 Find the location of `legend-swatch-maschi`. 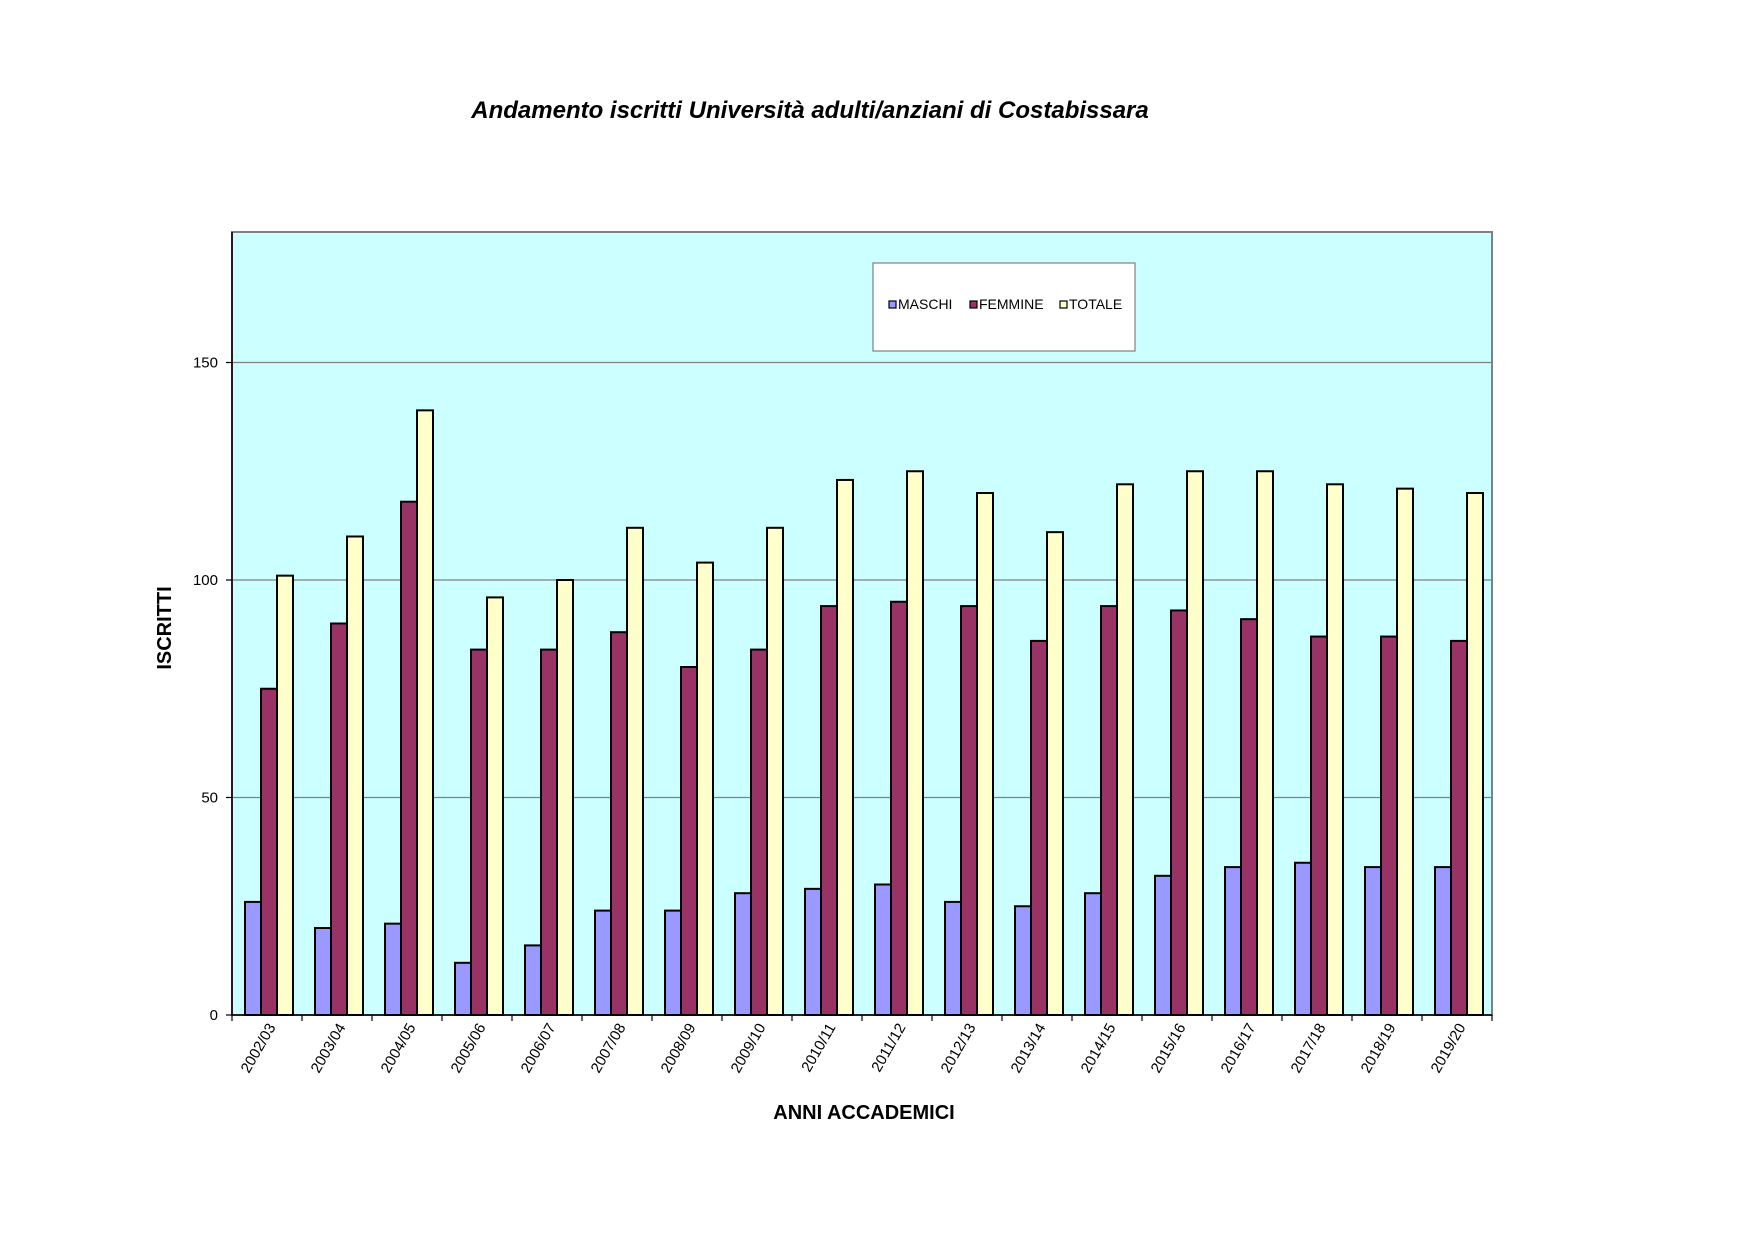

legend-swatch-maschi is located at coordinates (892, 304).